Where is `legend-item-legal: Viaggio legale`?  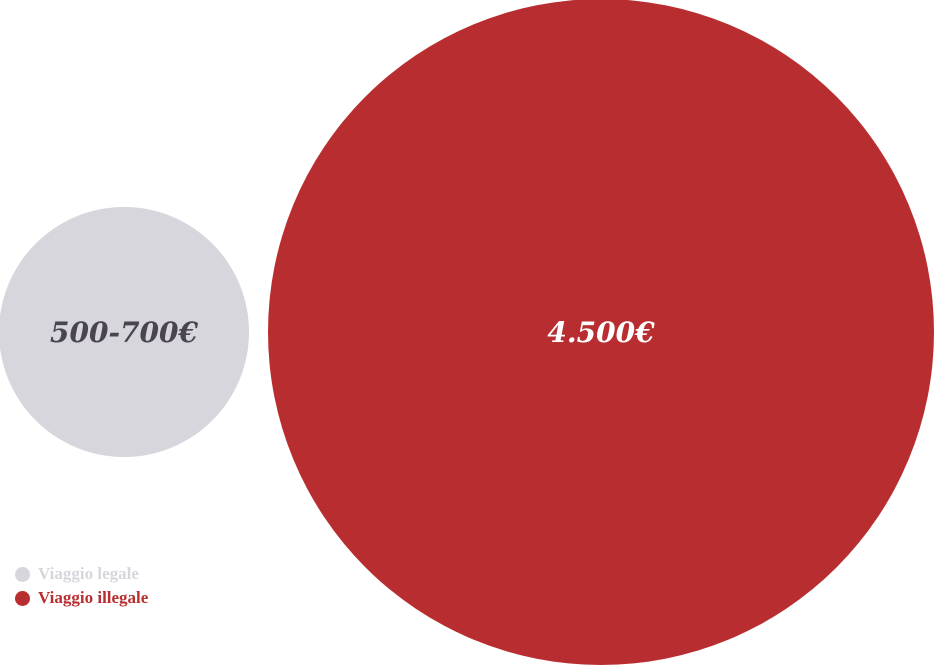
legend-item-legal: Viaggio legale is located at coordinates (81, 574).